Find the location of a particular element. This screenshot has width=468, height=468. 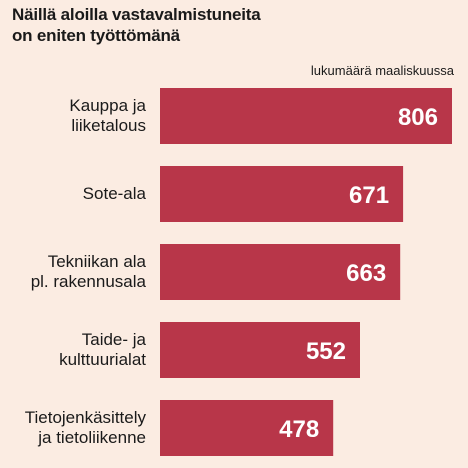

category-label-2: Sote-ala is located at coordinates (115, 193).